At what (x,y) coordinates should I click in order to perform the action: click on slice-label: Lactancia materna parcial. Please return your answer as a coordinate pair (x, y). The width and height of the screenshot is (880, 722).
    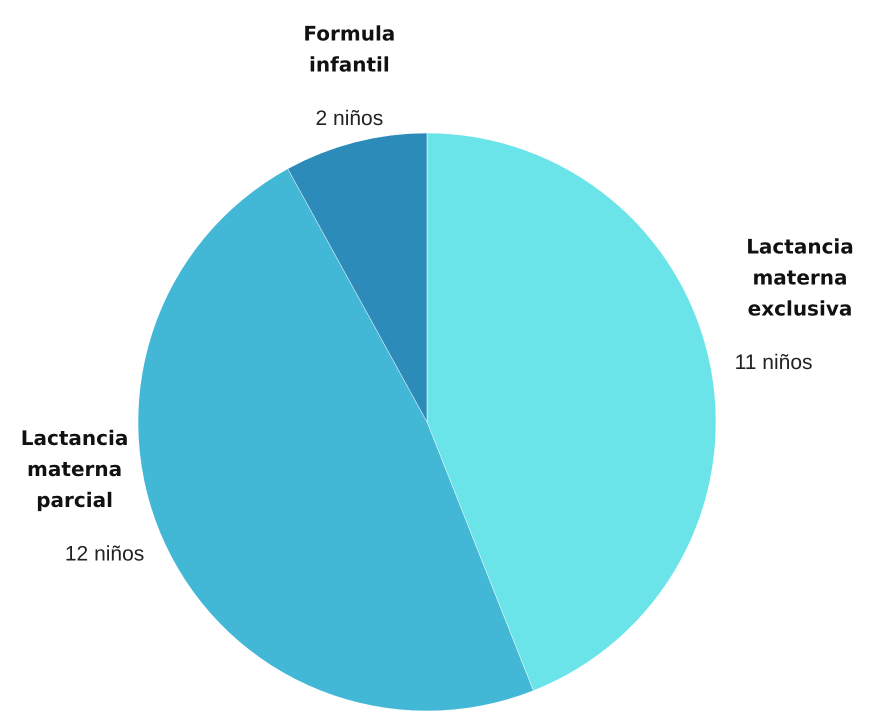
    Looking at the image, I should click on (74, 469).